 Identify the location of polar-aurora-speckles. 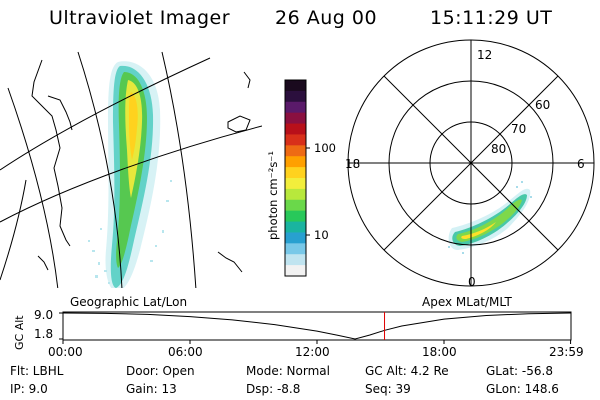
(490, 217).